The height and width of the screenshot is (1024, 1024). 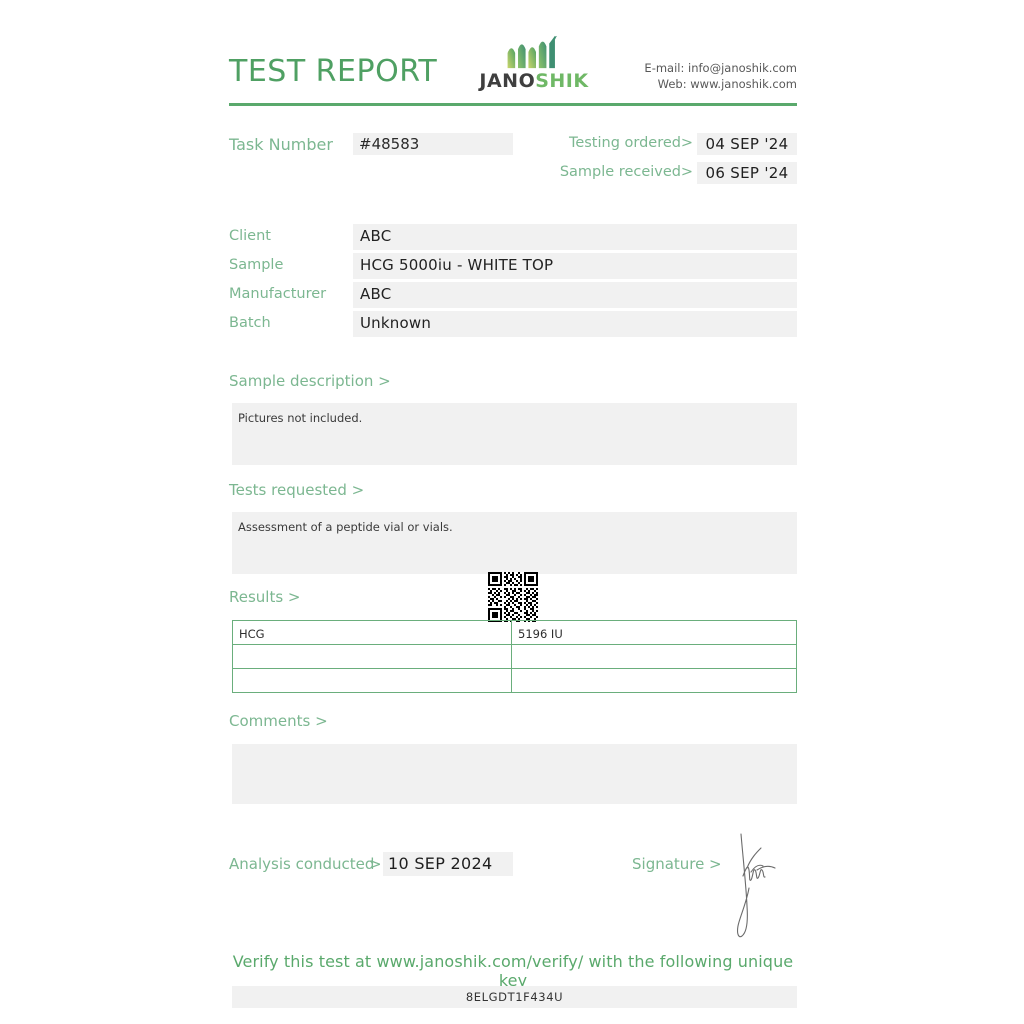 I want to click on brand-logo: JANOSHIK, so click(x=534, y=62).